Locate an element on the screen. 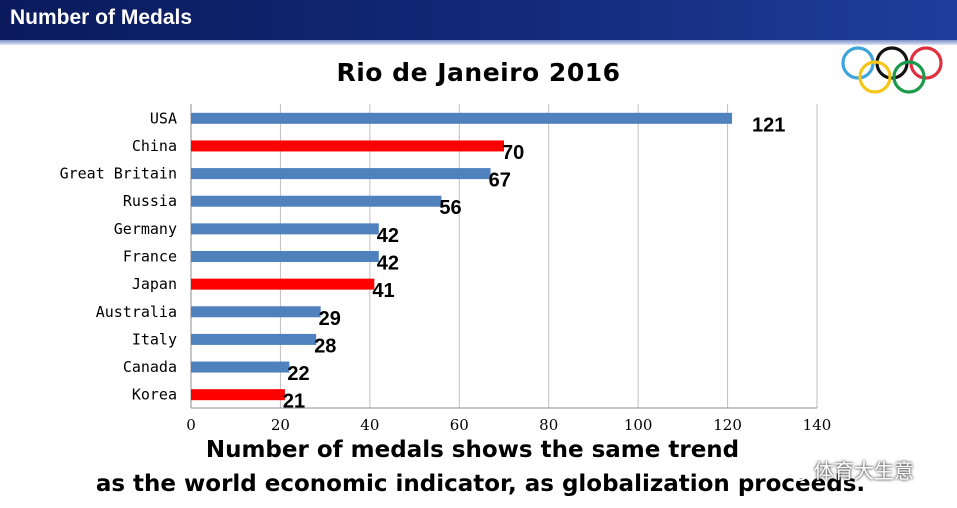 The width and height of the screenshot is (957, 508). olympic-rings-icon is located at coordinates (892, 70).